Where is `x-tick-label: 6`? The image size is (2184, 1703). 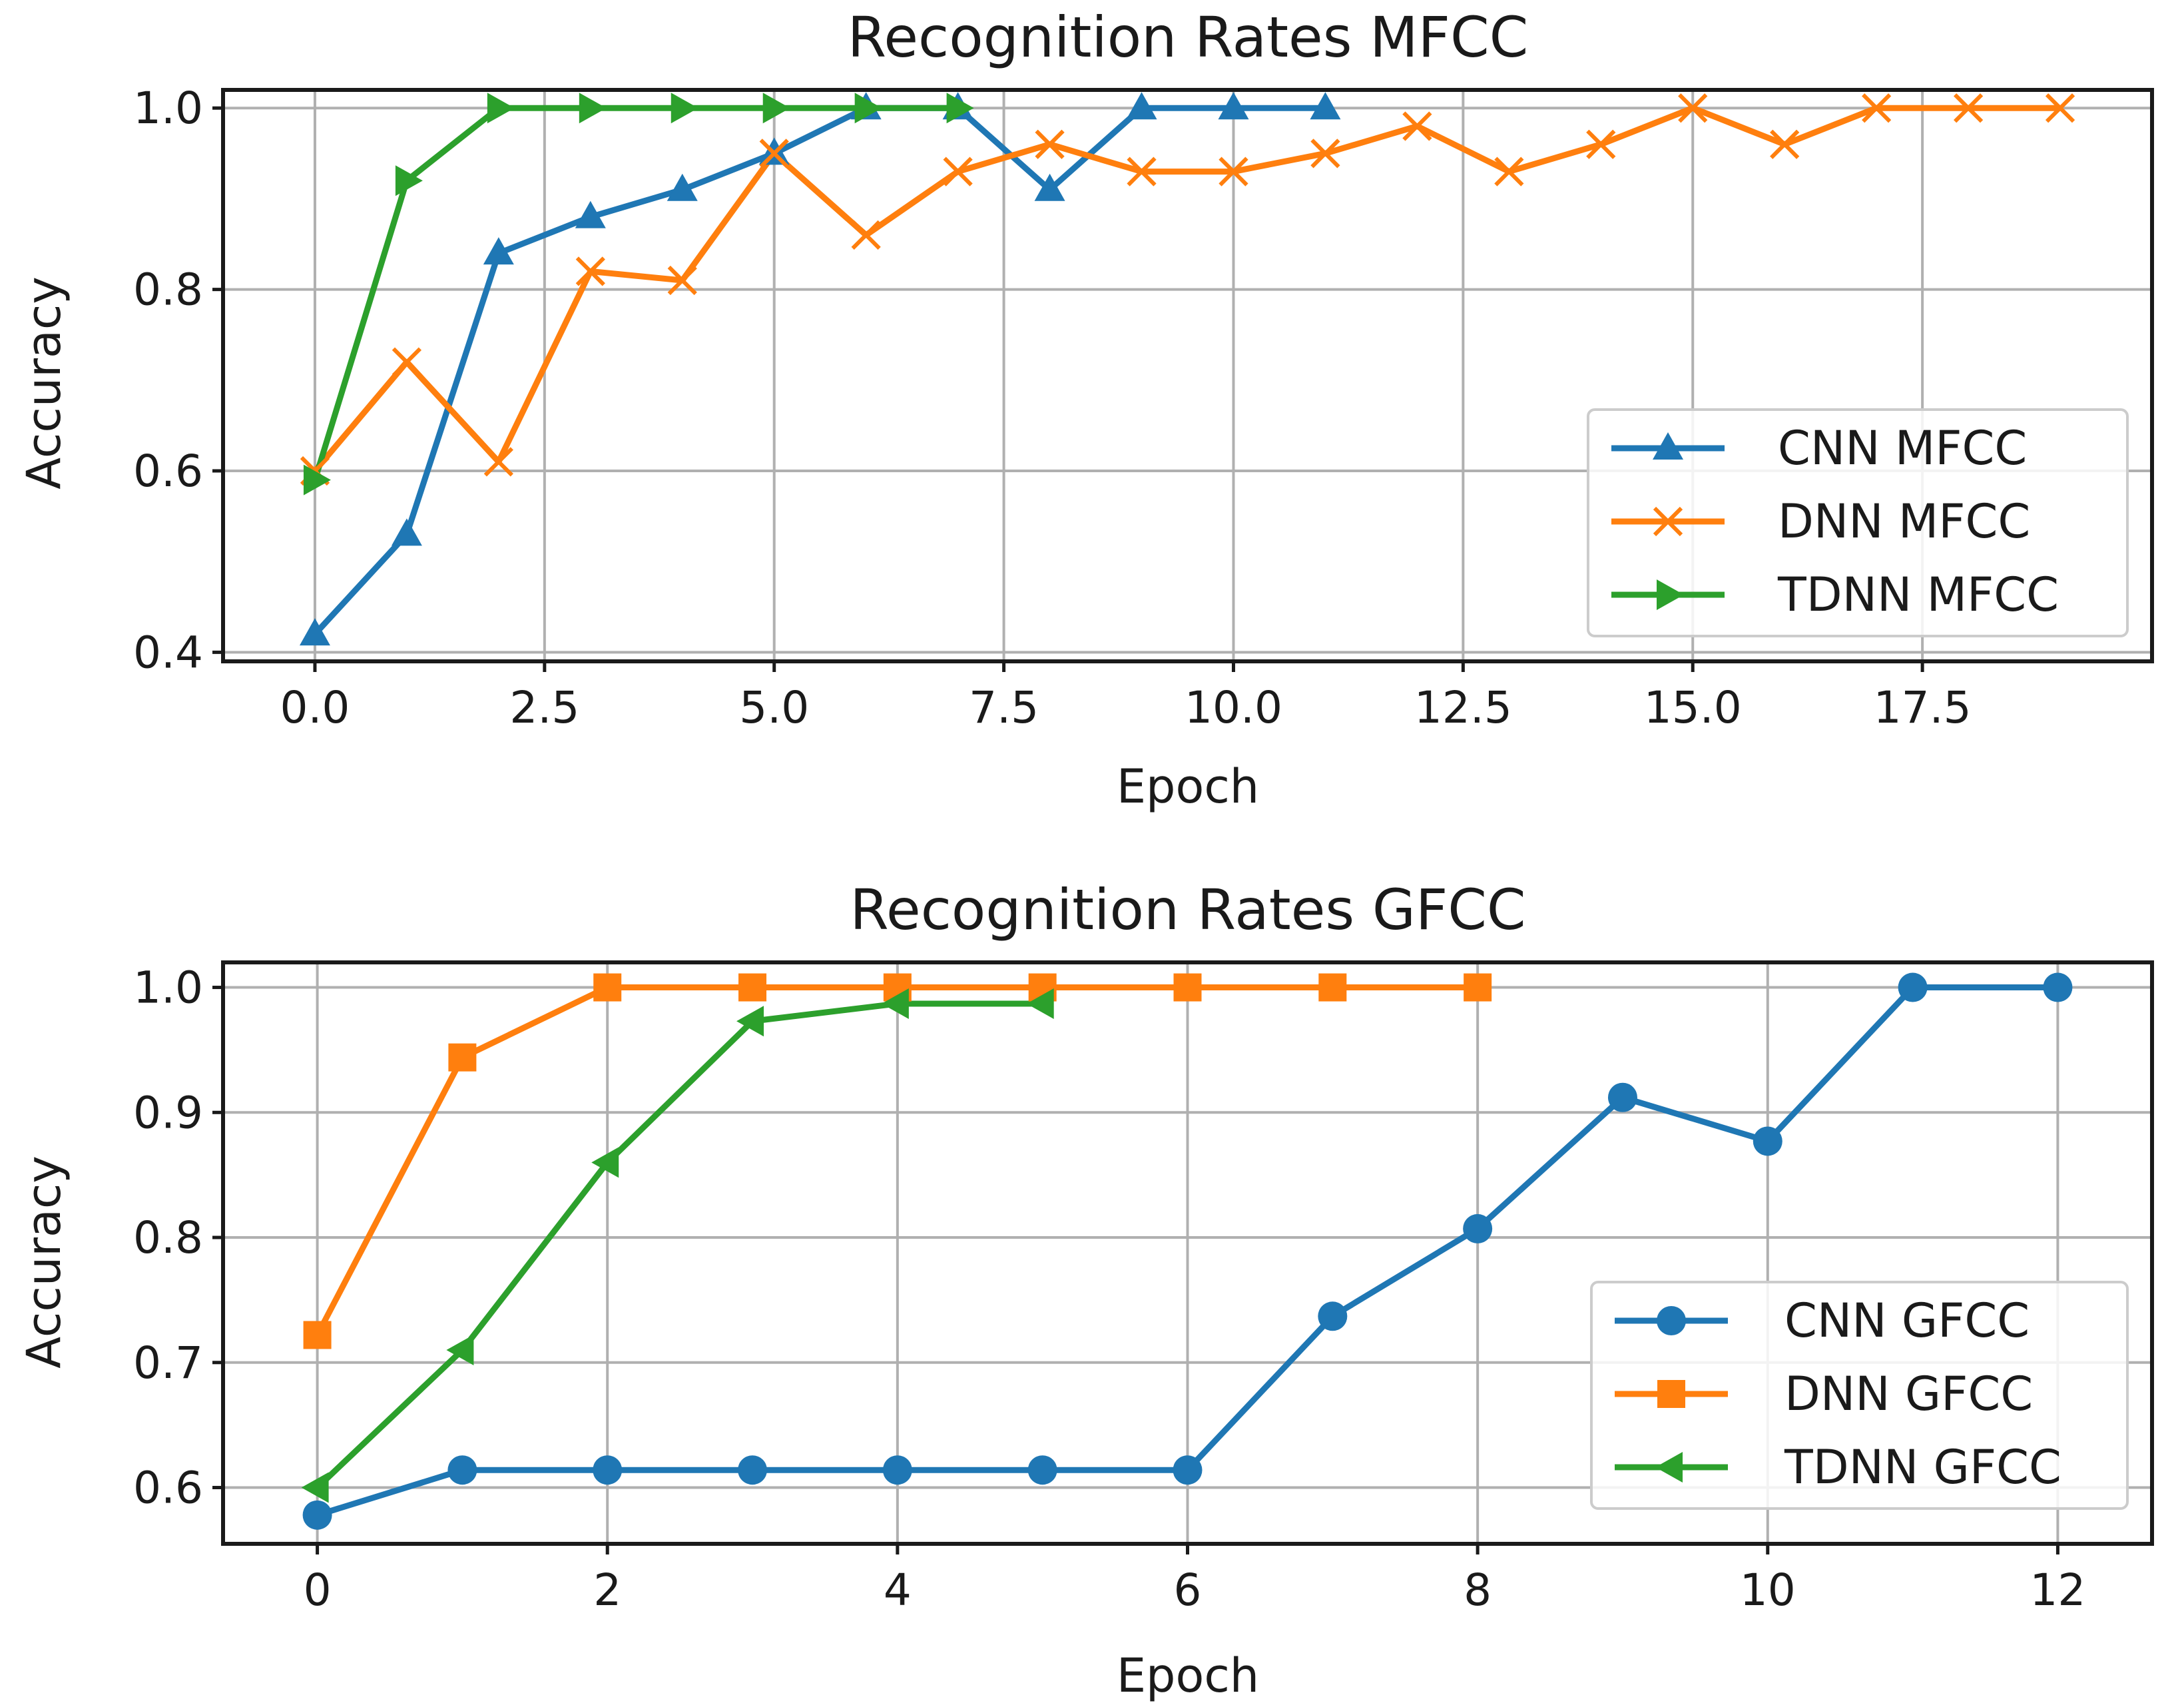
x-tick-label: 6 is located at coordinates (1188, 1590).